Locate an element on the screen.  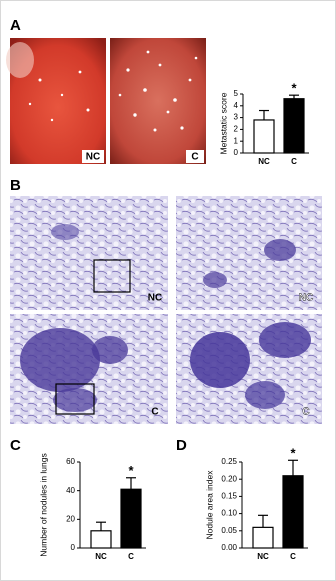
panel-label: D is located at coordinates (181, 445).